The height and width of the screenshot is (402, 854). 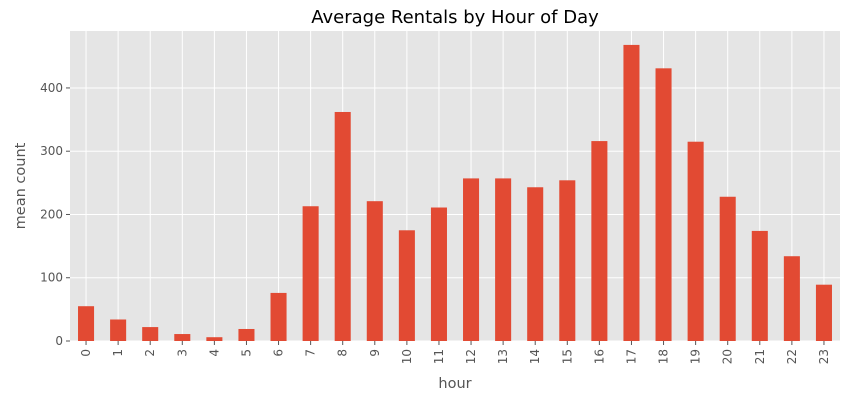 I want to click on x-tick-label: 14, so click(x=535, y=356).